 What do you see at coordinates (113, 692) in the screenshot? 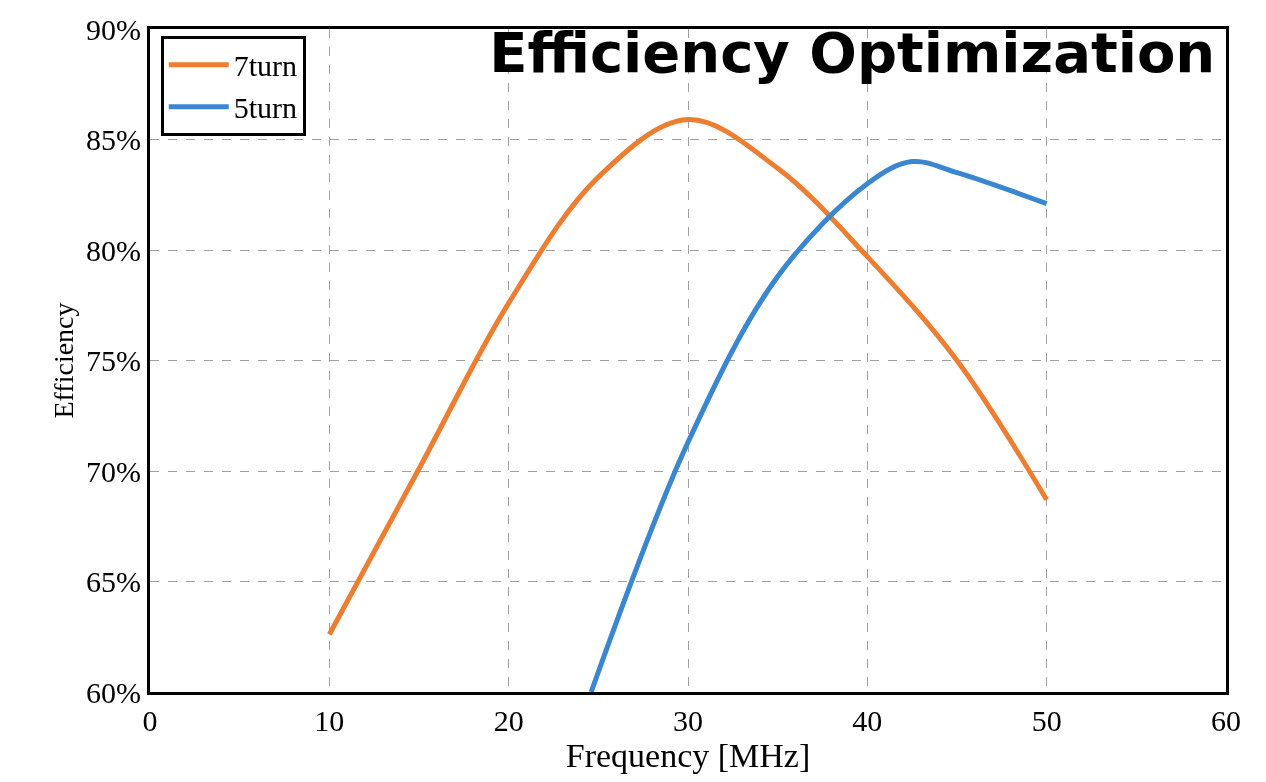
I see `y-tick-label: 60%` at bounding box center [113, 692].